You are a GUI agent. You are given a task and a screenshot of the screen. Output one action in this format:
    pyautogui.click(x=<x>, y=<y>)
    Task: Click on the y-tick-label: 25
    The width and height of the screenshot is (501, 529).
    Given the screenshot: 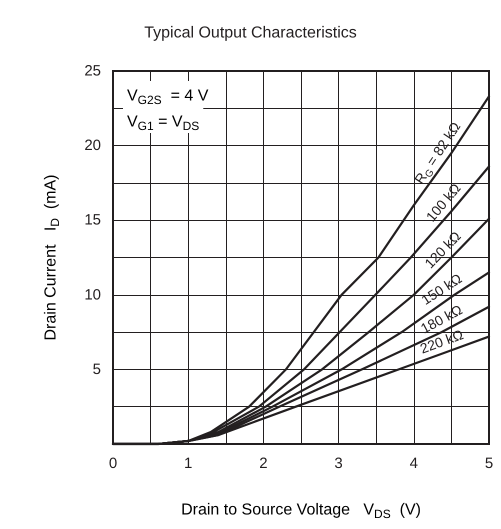 What is the action you would take?
    pyautogui.click(x=92, y=71)
    